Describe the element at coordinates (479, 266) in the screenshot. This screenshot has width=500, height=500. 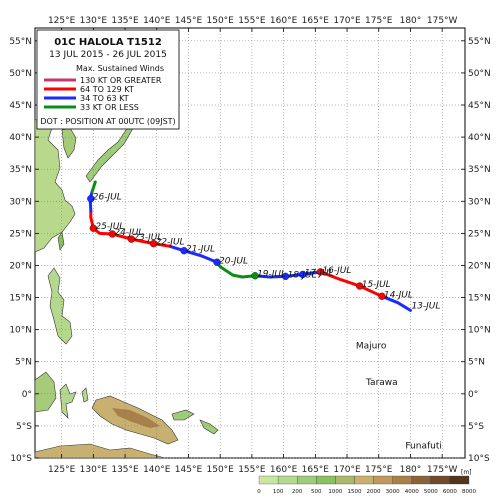
I see `lat-tick-label-right: 20°N` at that location.